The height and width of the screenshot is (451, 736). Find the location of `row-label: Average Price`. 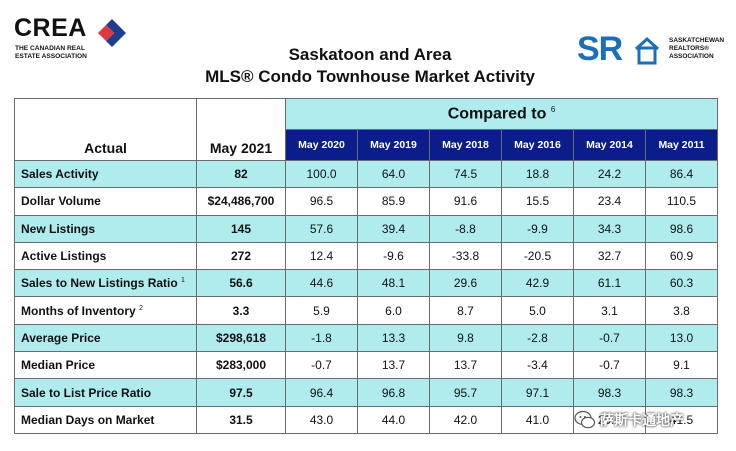

row-label: Average Price is located at coordinates (105, 338).